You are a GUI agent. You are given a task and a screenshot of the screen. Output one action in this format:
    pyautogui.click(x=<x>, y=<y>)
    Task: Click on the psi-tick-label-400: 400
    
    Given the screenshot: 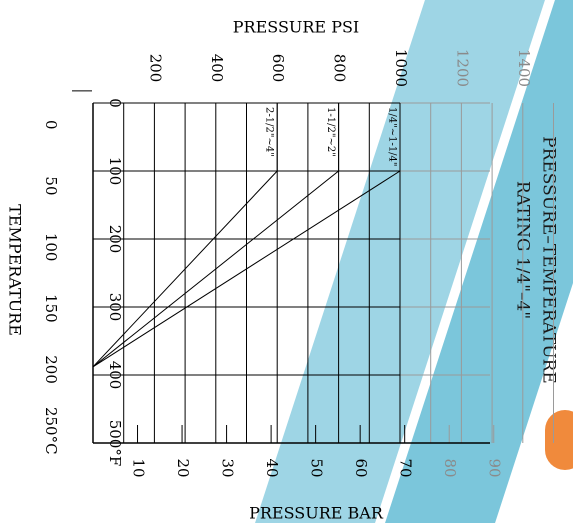 What is the action you would take?
    pyautogui.click(x=217, y=68)
    